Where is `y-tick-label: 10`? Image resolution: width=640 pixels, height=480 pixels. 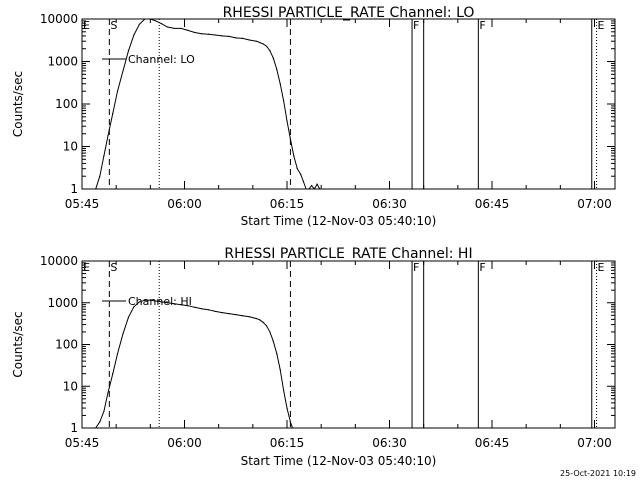 y-tick-label: 10 is located at coordinates (70, 386).